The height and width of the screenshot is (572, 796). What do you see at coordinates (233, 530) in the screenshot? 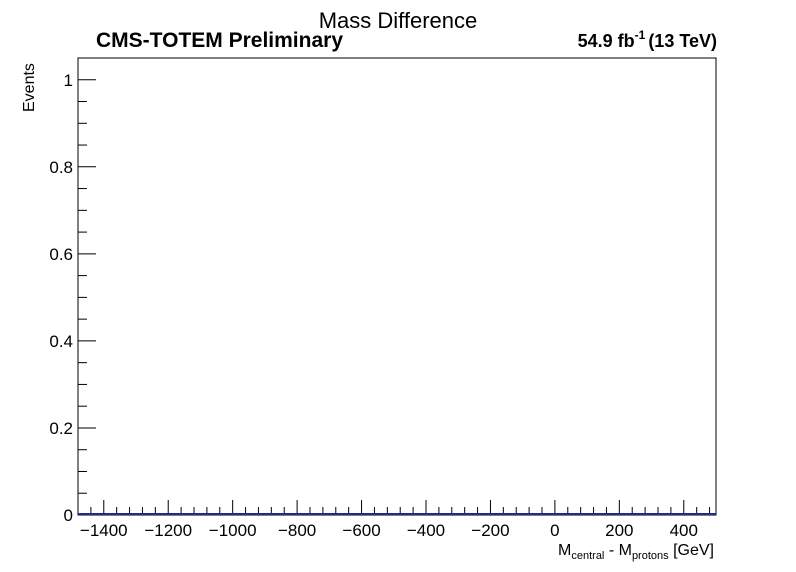
I see `x-tick-label: −1000` at bounding box center [233, 530].